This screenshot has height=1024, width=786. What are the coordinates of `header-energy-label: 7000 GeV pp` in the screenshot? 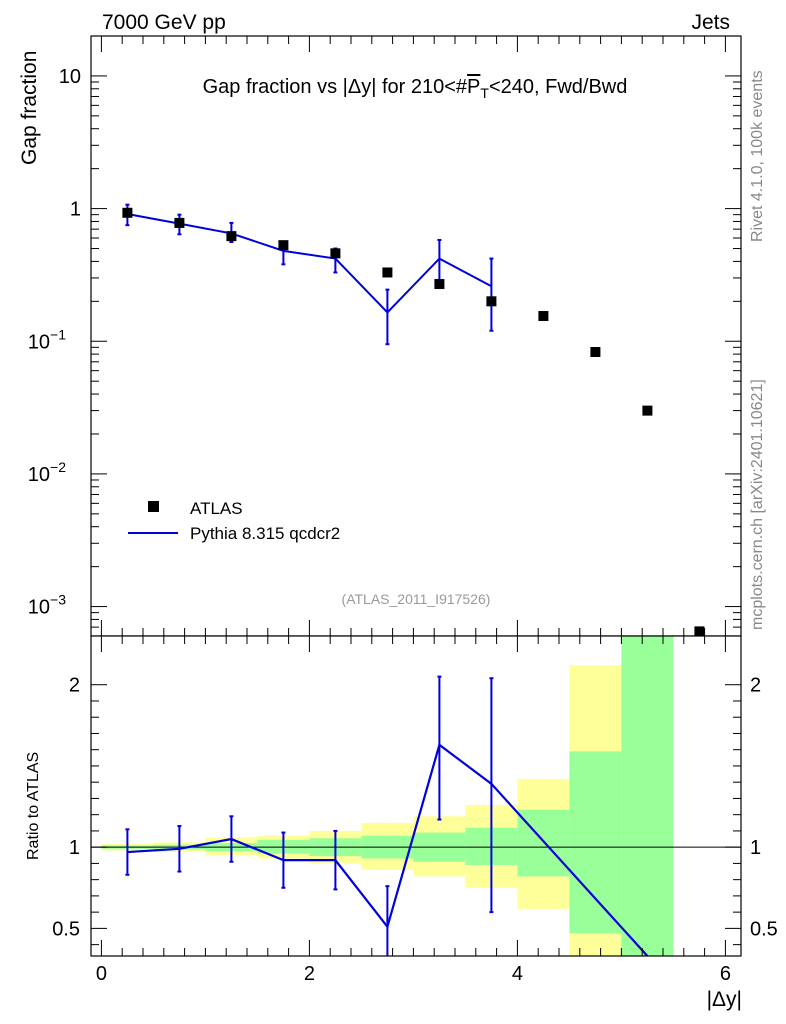 It's located at (164, 22).